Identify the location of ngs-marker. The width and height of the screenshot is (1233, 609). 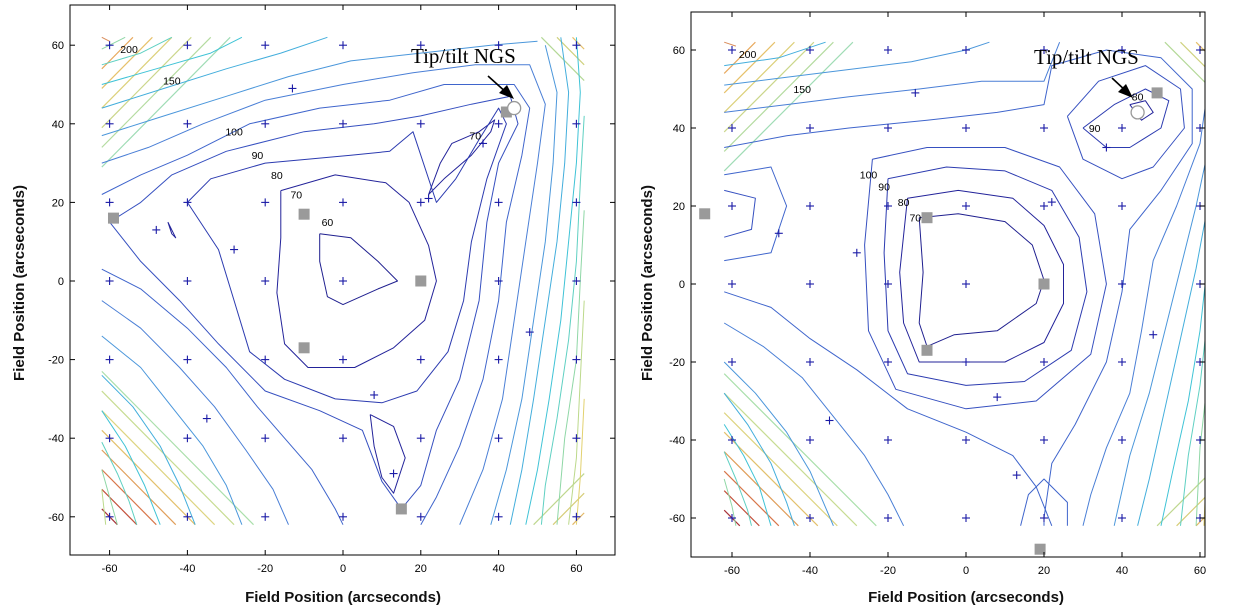
(514, 108).